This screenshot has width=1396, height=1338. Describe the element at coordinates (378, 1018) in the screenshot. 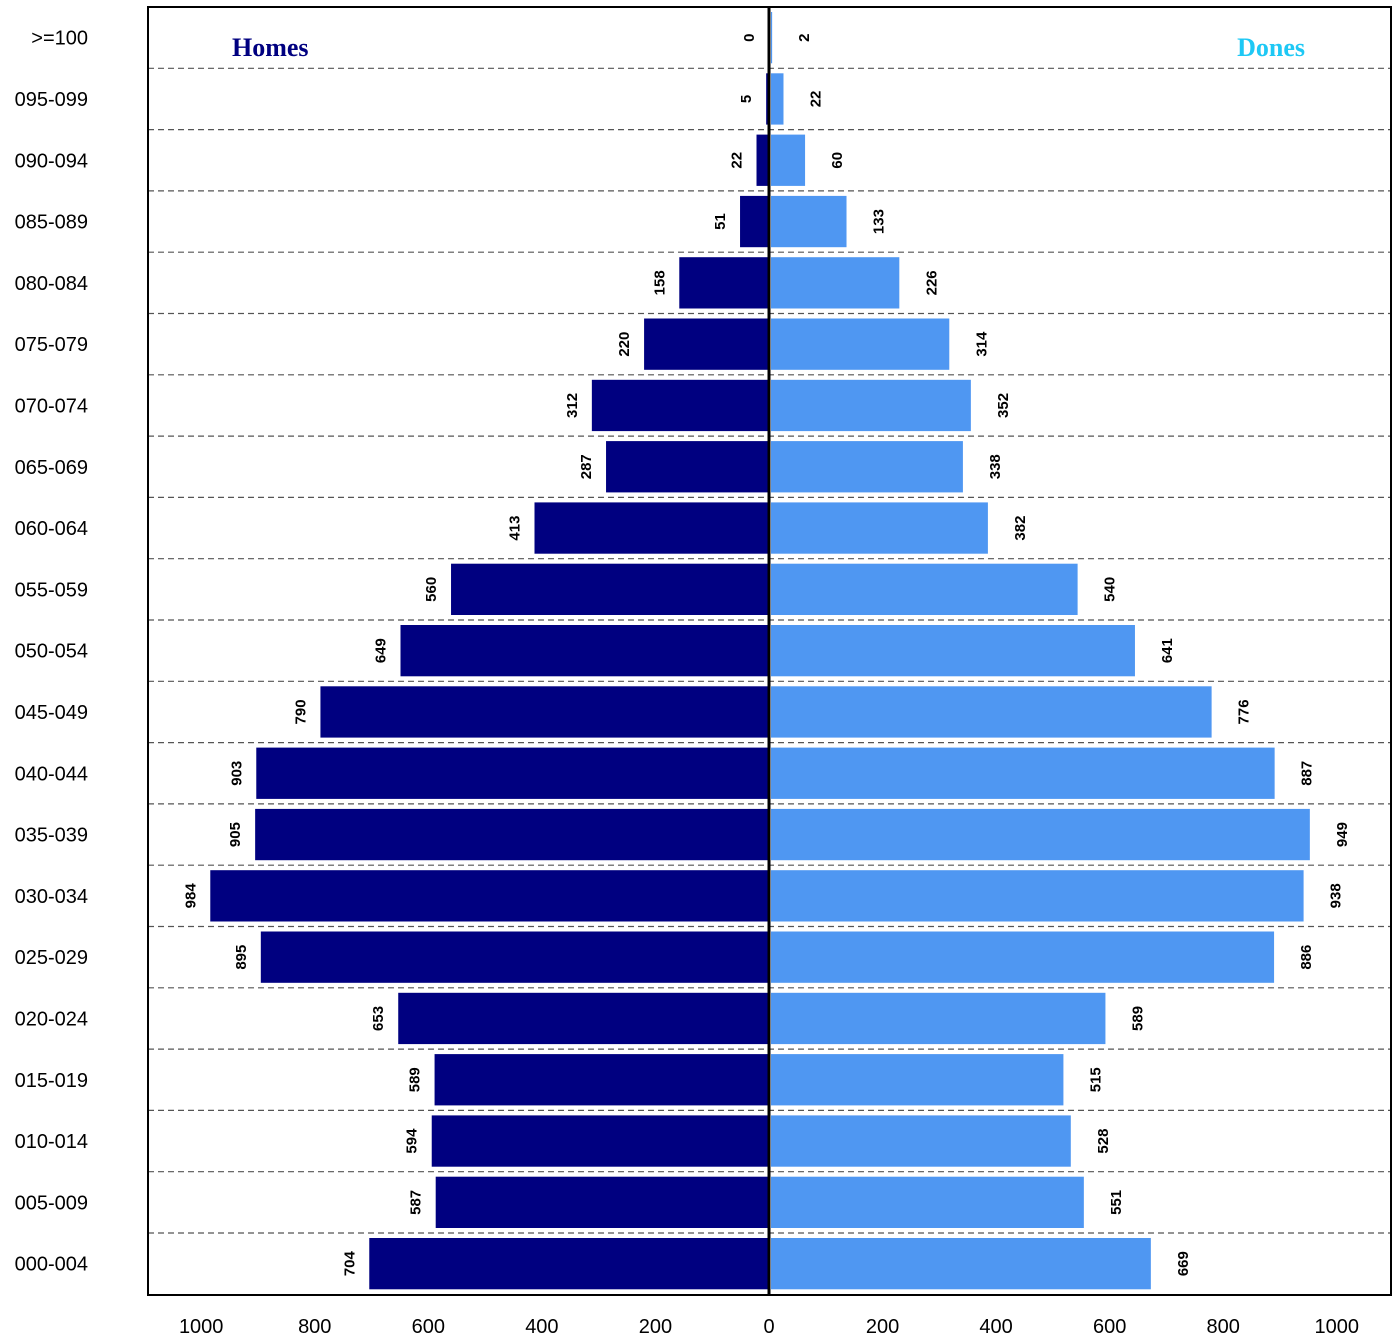

I see `value-label-homes: 653` at that location.